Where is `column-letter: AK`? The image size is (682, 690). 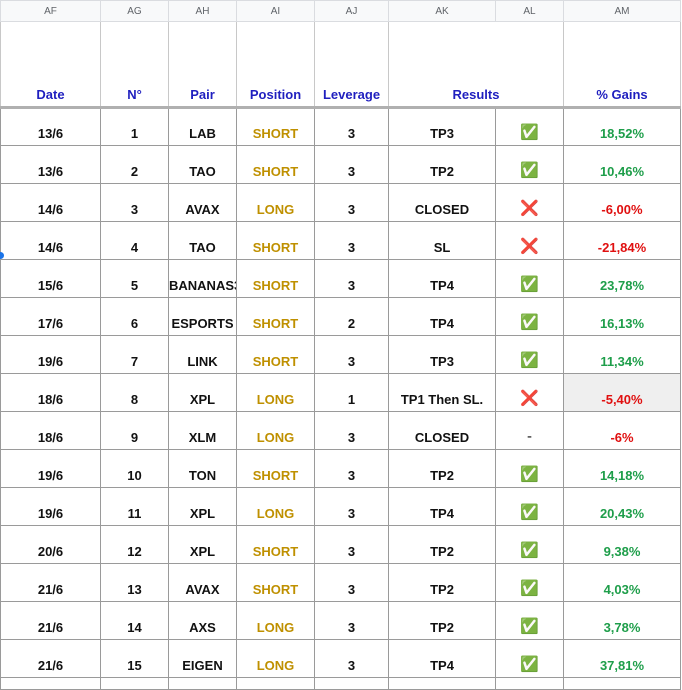 column-letter: AK is located at coordinates (442, 11).